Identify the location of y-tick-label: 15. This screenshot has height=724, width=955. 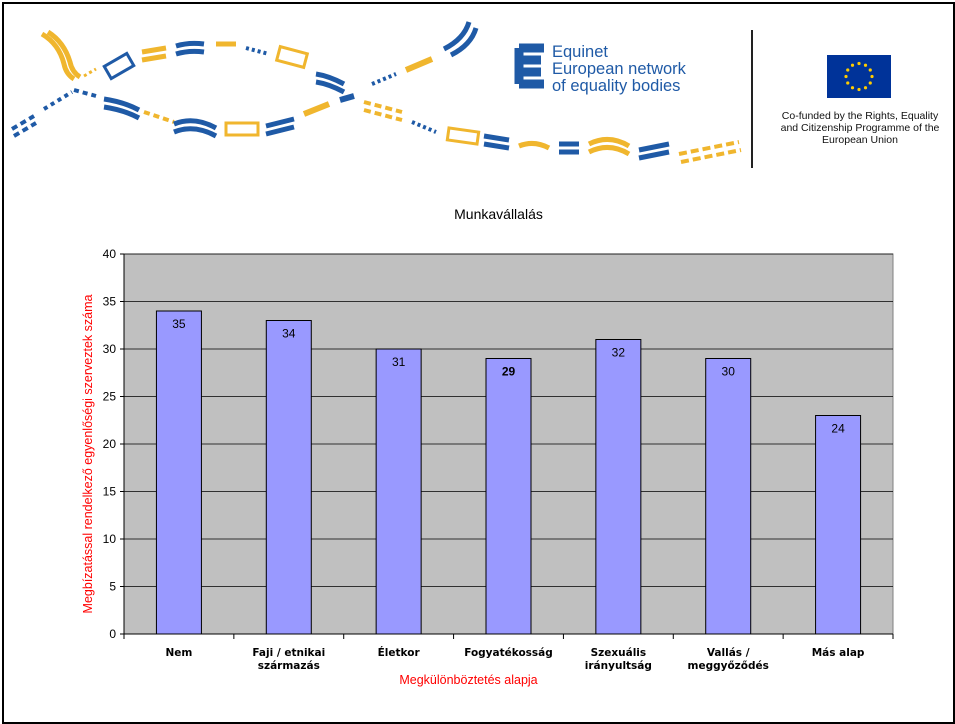
(110, 492).